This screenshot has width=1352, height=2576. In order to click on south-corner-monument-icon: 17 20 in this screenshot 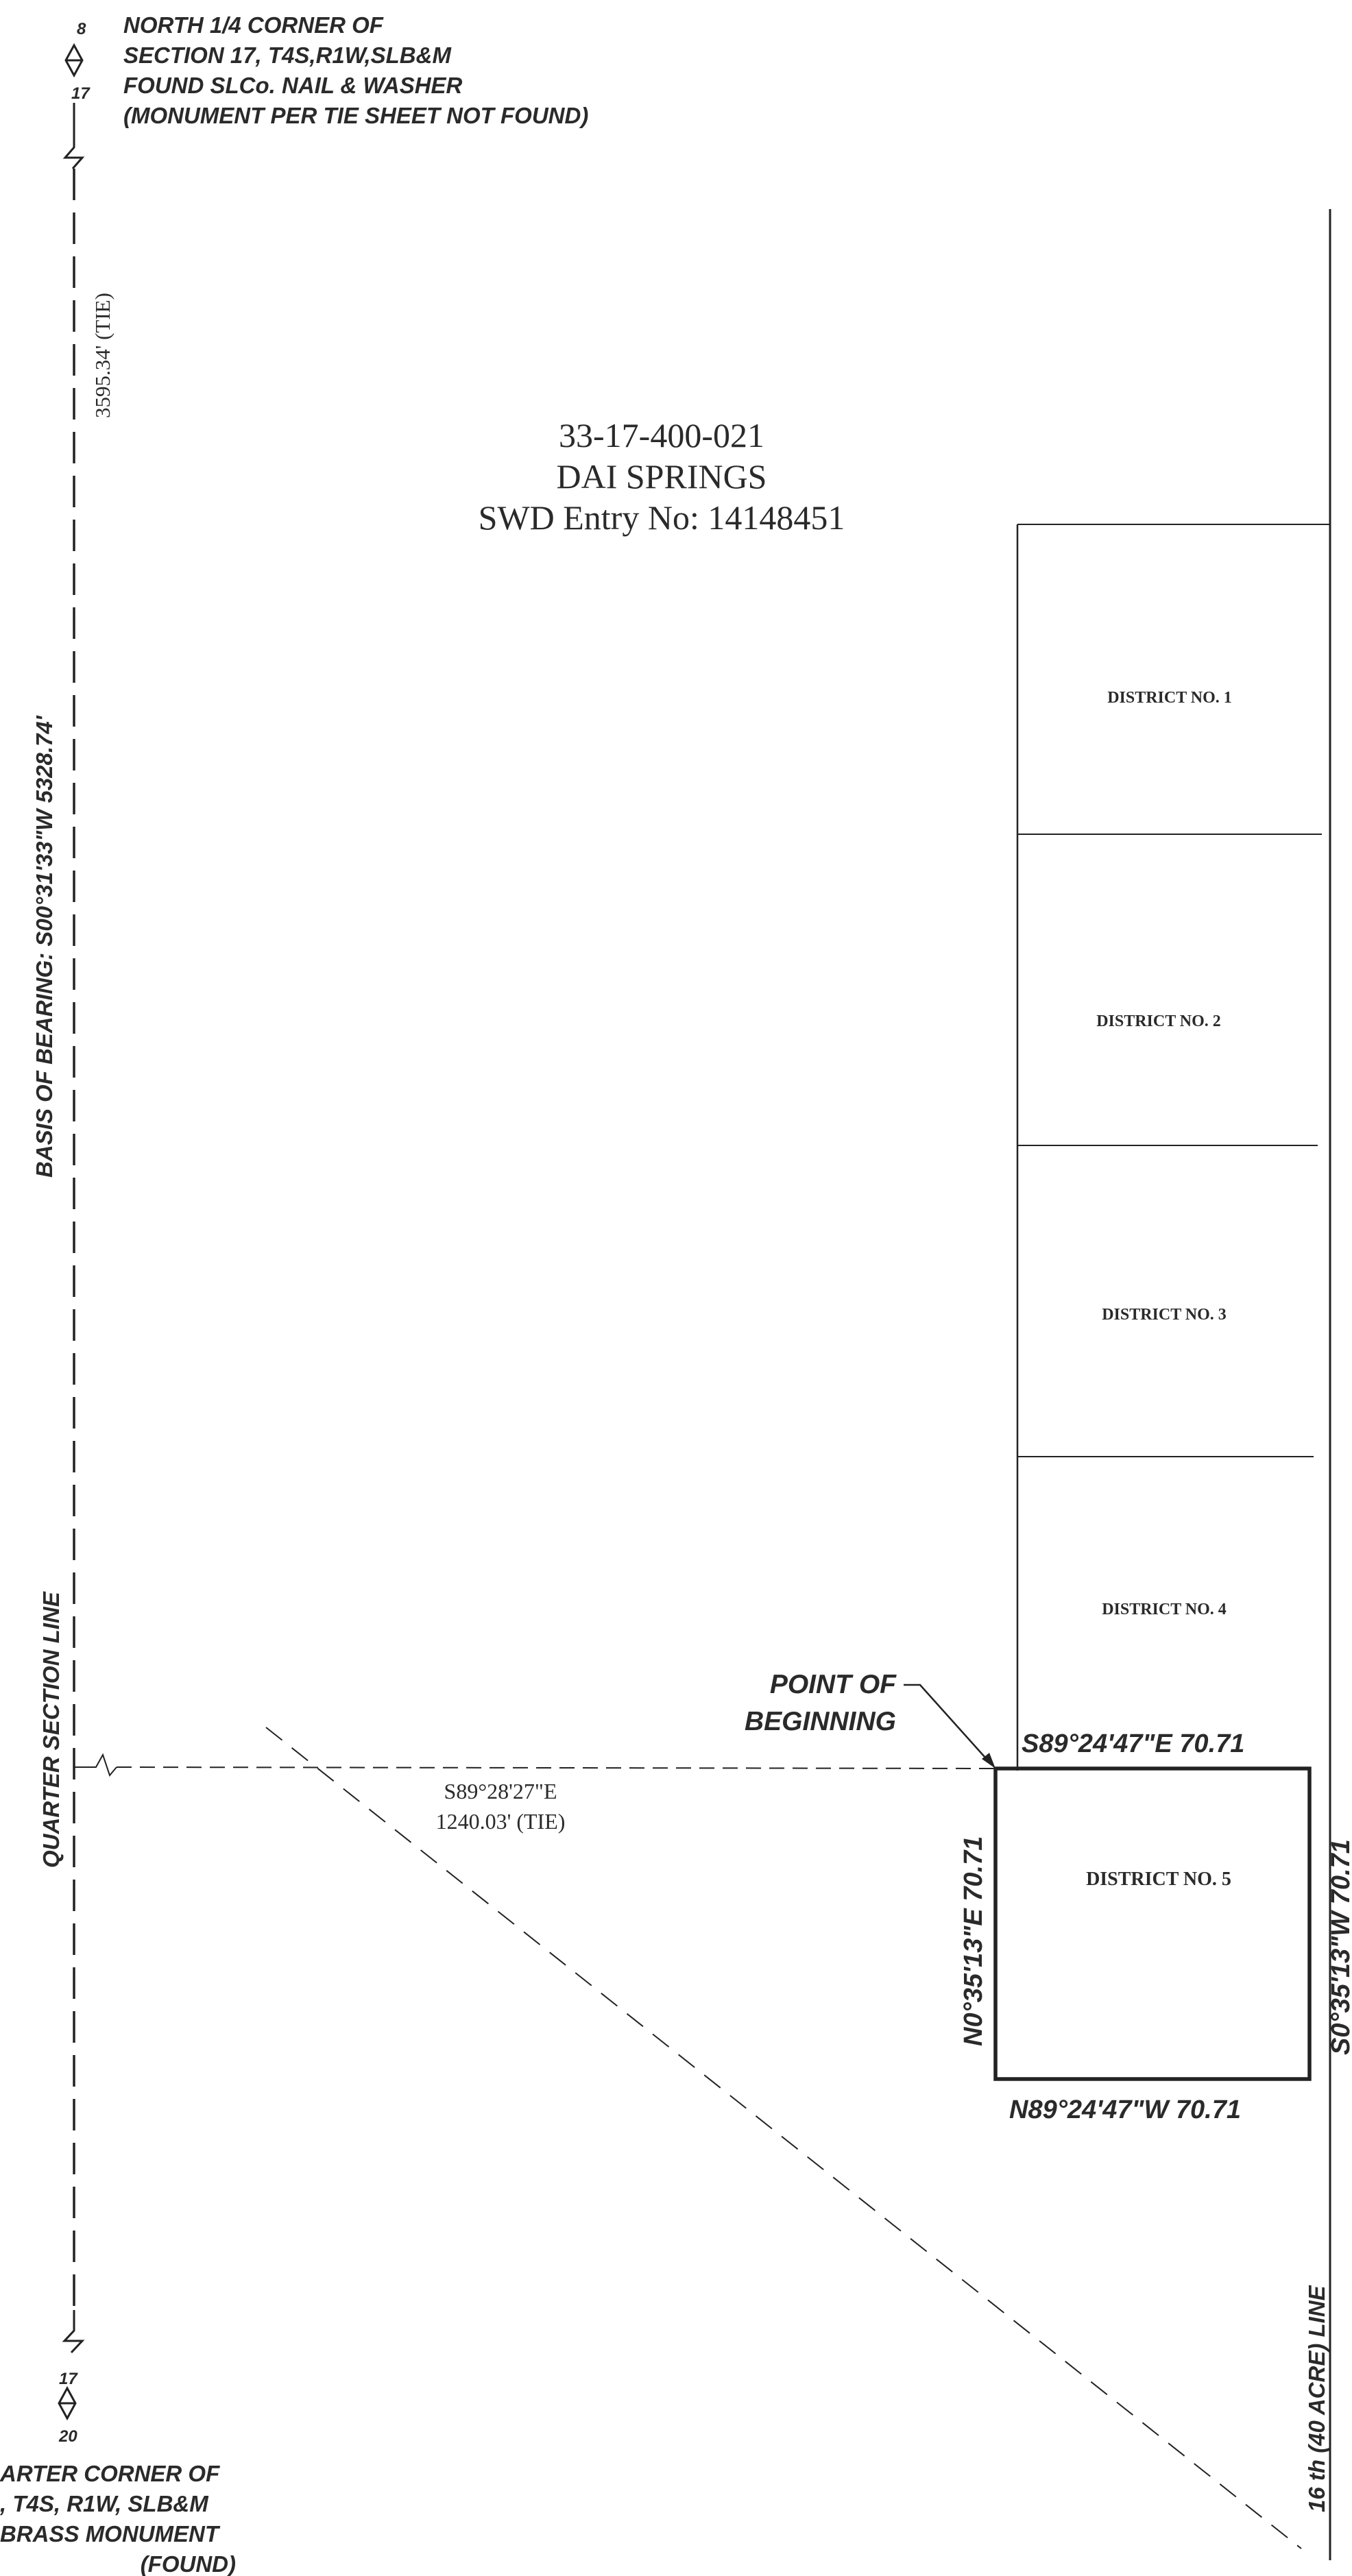, I will do `click(68, 2408)`.